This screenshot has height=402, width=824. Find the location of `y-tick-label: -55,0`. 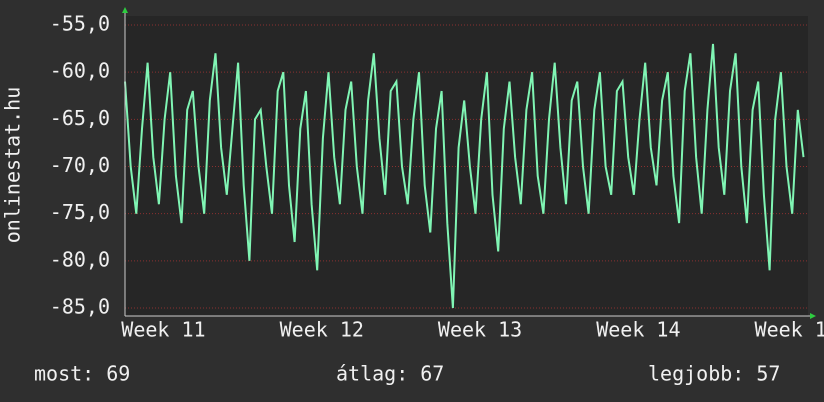

y-tick-label: -55,0 is located at coordinates (80, 24).